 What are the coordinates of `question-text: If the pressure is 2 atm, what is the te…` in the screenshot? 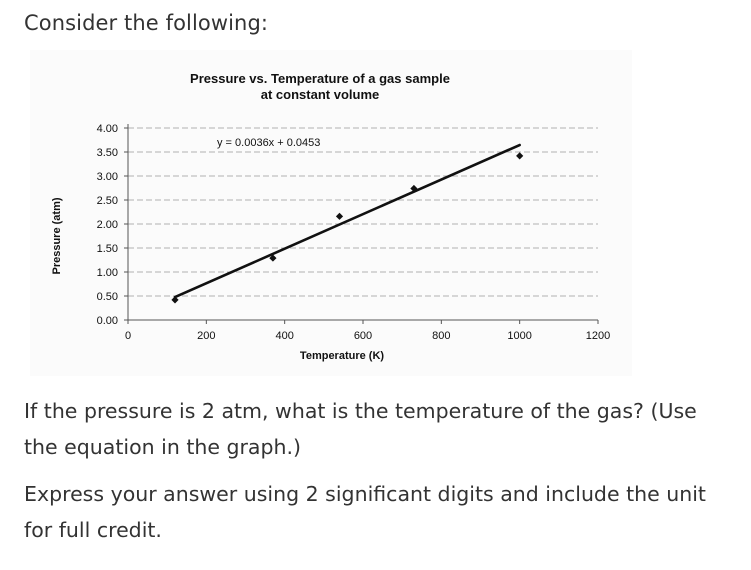 It's located at (360, 429).